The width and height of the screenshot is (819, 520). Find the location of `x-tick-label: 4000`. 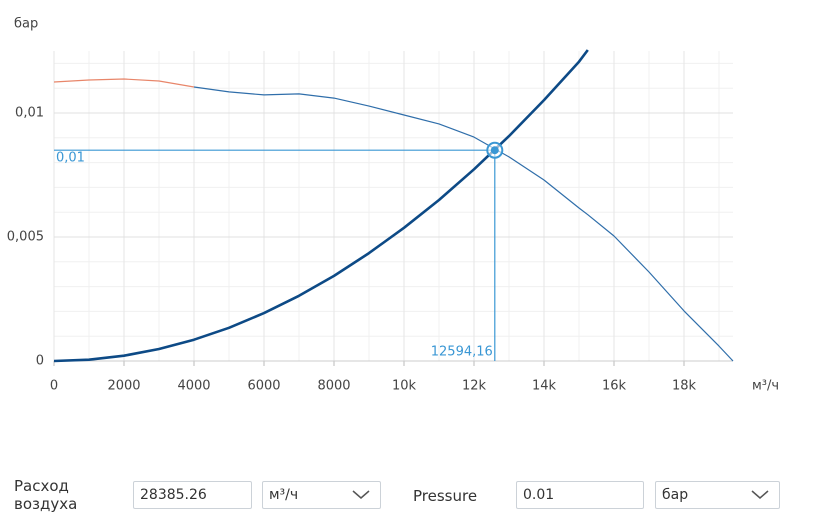

x-tick-label: 4000 is located at coordinates (193, 386).